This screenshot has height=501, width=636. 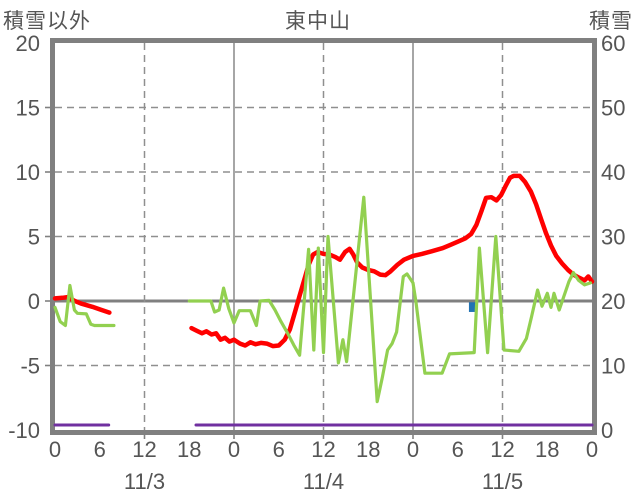 What do you see at coordinates (144, 481) in the screenshot?
I see `x-axis-date-label: 11/3` at bounding box center [144, 481].